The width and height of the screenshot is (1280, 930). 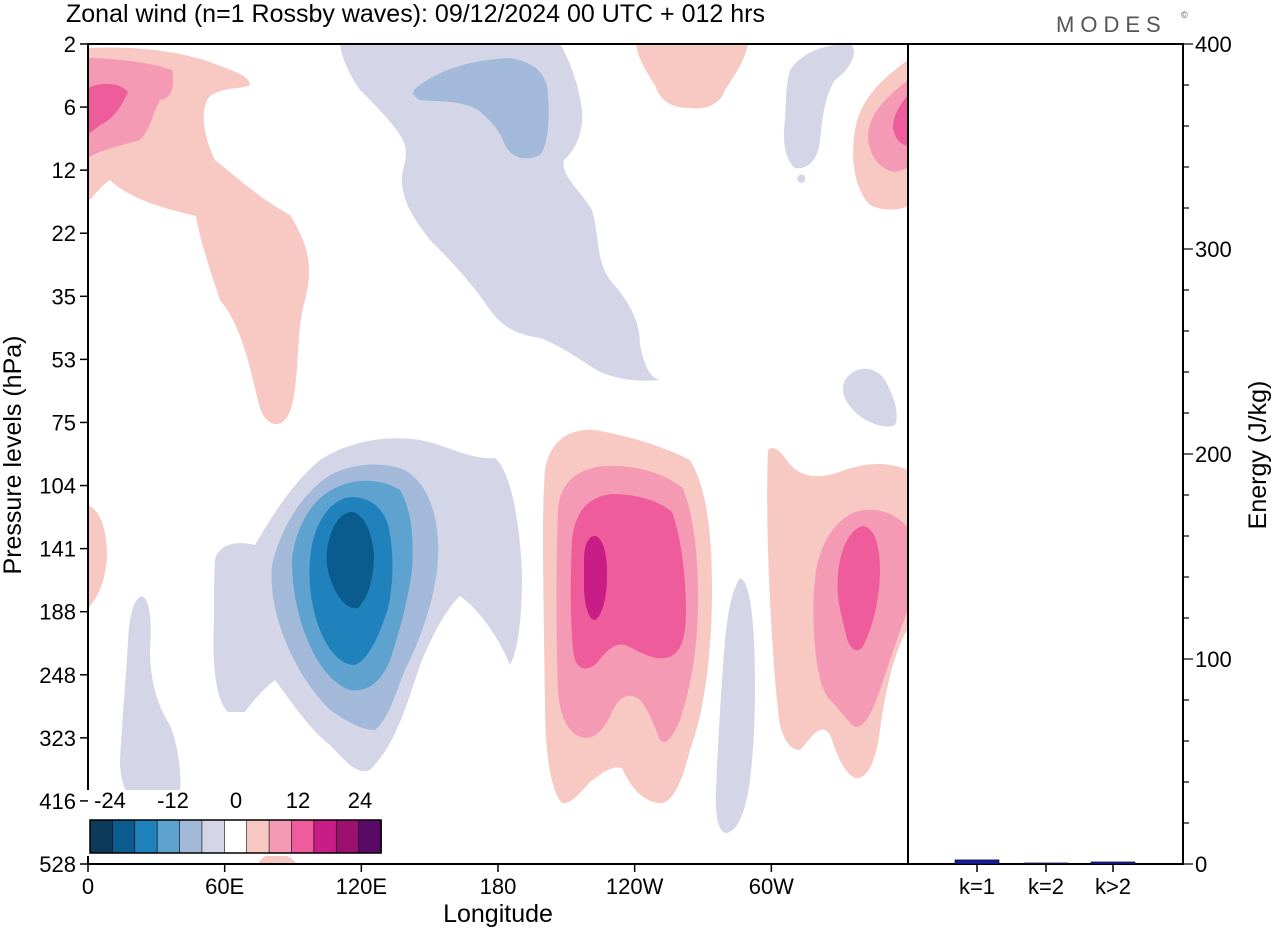 I want to click on energy-axis: 0 100 200 300 400, so click(x=1207, y=454).